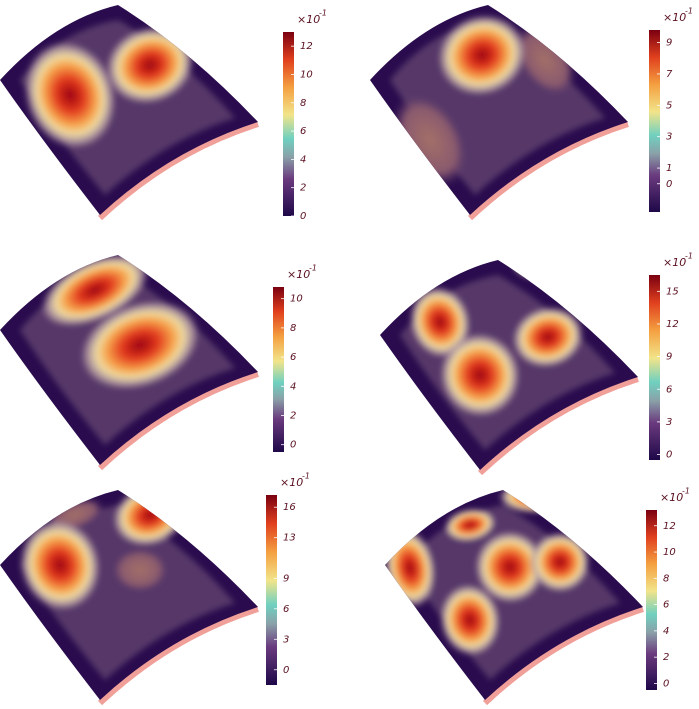  What do you see at coordinates (140, 570) in the screenshot?
I see `faint-lobe` at bounding box center [140, 570].